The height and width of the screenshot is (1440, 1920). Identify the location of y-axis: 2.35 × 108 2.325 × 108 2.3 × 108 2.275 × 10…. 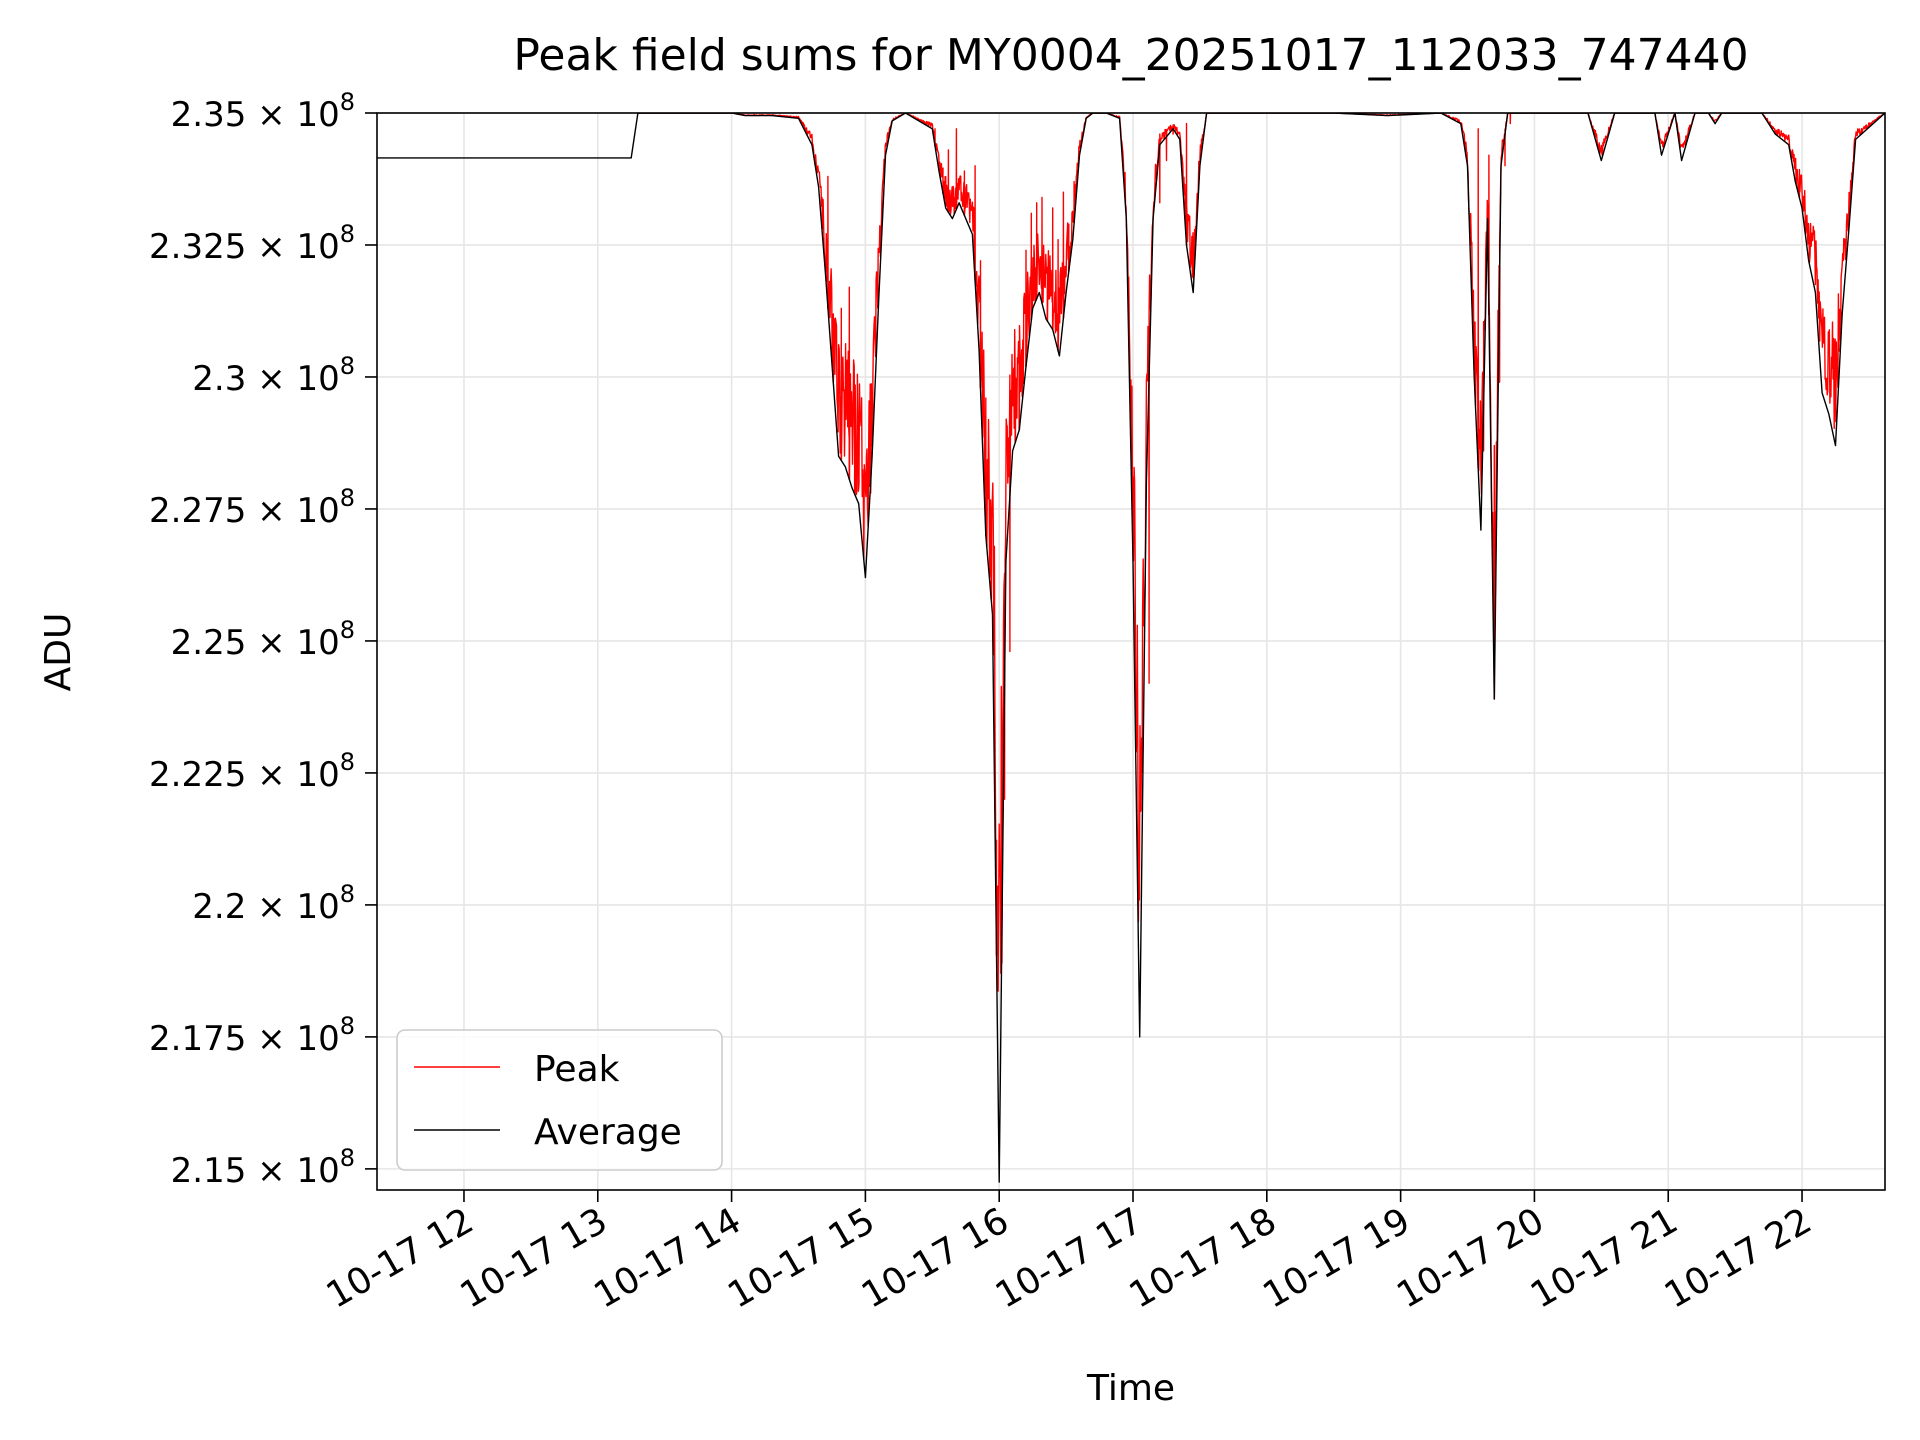
(263, 639).